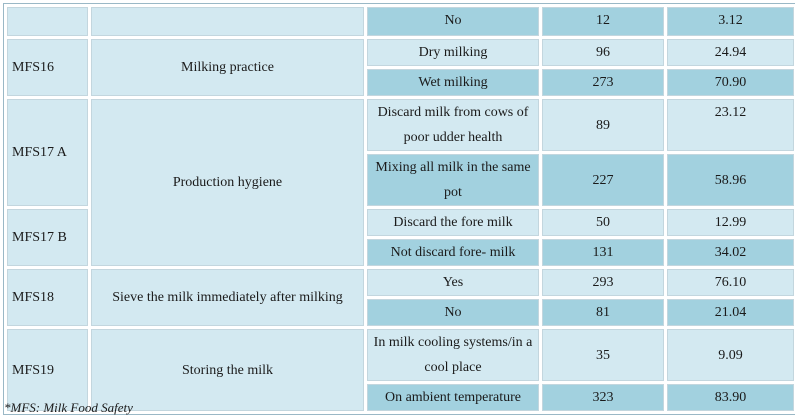 The image size is (795, 420). Describe the element at coordinates (400, 237) in the screenshot. I see `table-row: MFS17 B Discard the fore milk 50 12.99` at that location.